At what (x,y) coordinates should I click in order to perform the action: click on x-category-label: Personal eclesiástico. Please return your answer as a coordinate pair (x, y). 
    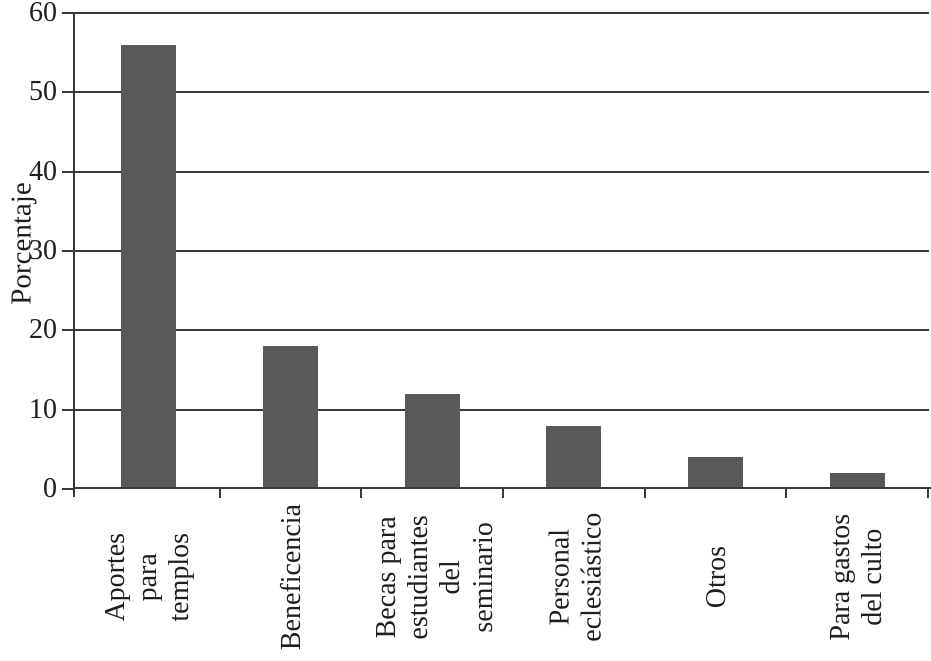
    Looking at the image, I should click on (575, 577).